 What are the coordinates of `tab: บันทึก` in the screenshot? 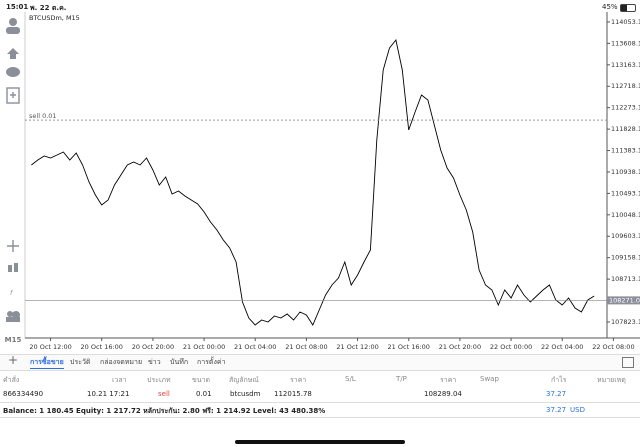 It's located at (179, 362).